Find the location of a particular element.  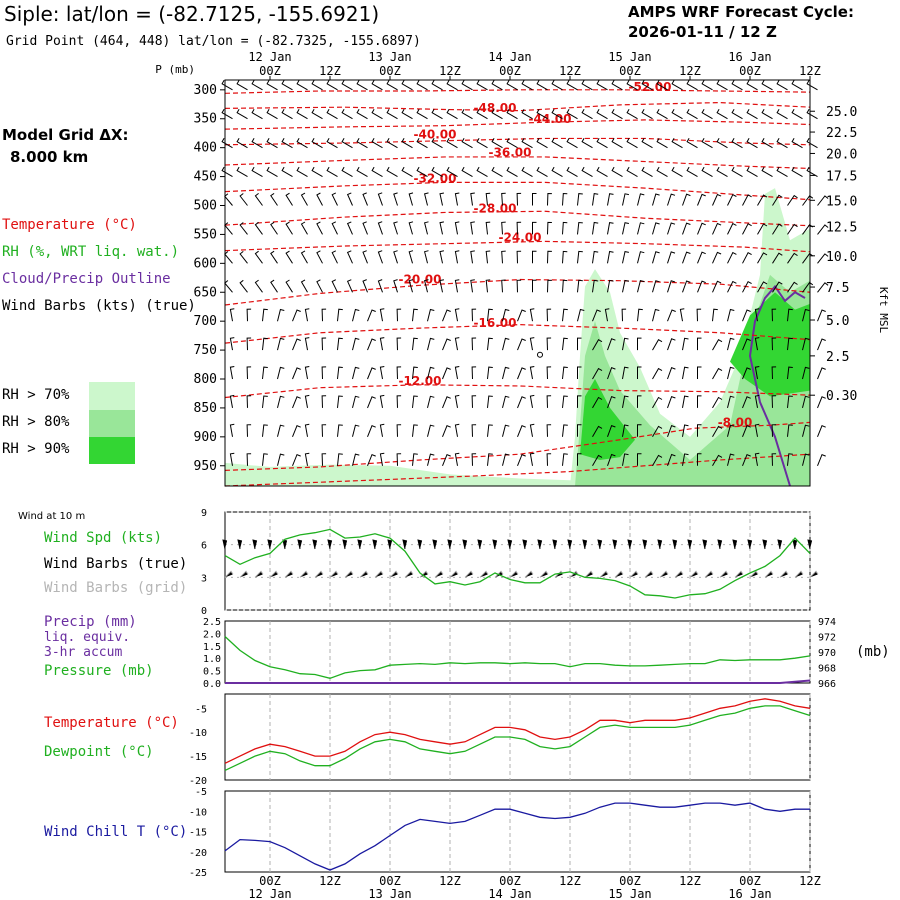

isotherm-label: -32.00 is located at coordinates (435, 178).